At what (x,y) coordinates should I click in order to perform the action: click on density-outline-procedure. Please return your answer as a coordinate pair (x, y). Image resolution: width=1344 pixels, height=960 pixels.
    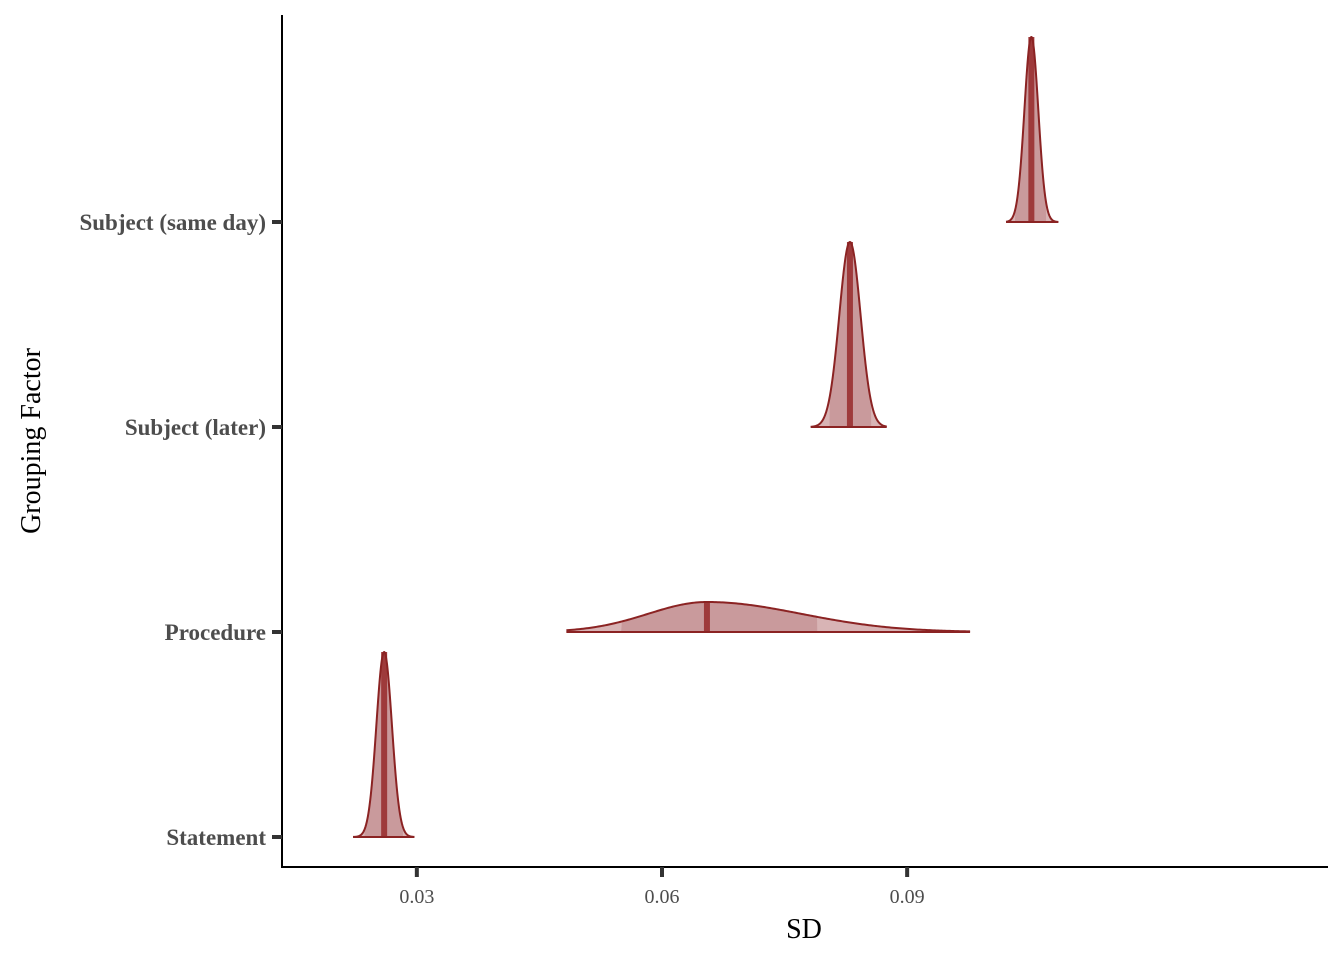
    Looking at the image, I should click on (768, 617).